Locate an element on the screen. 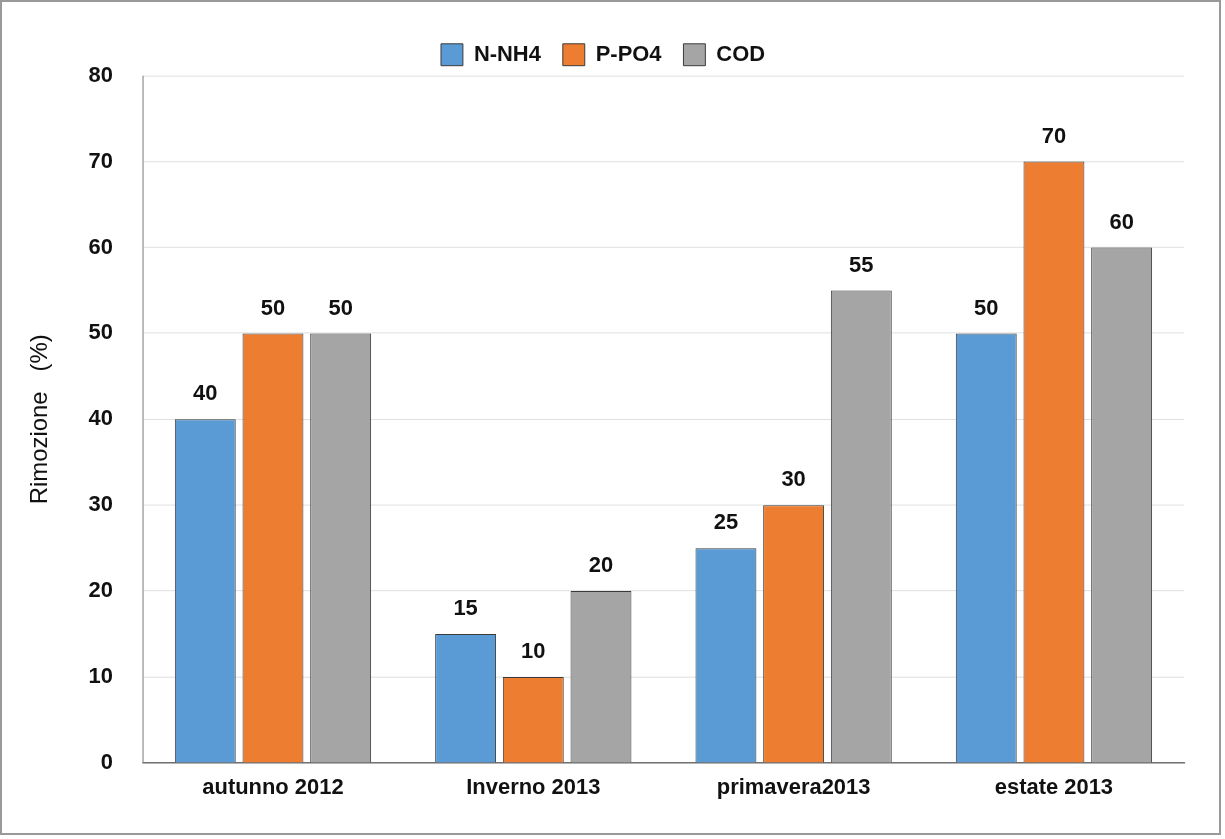  data-label: 40 is located at coordinates (205, 393).